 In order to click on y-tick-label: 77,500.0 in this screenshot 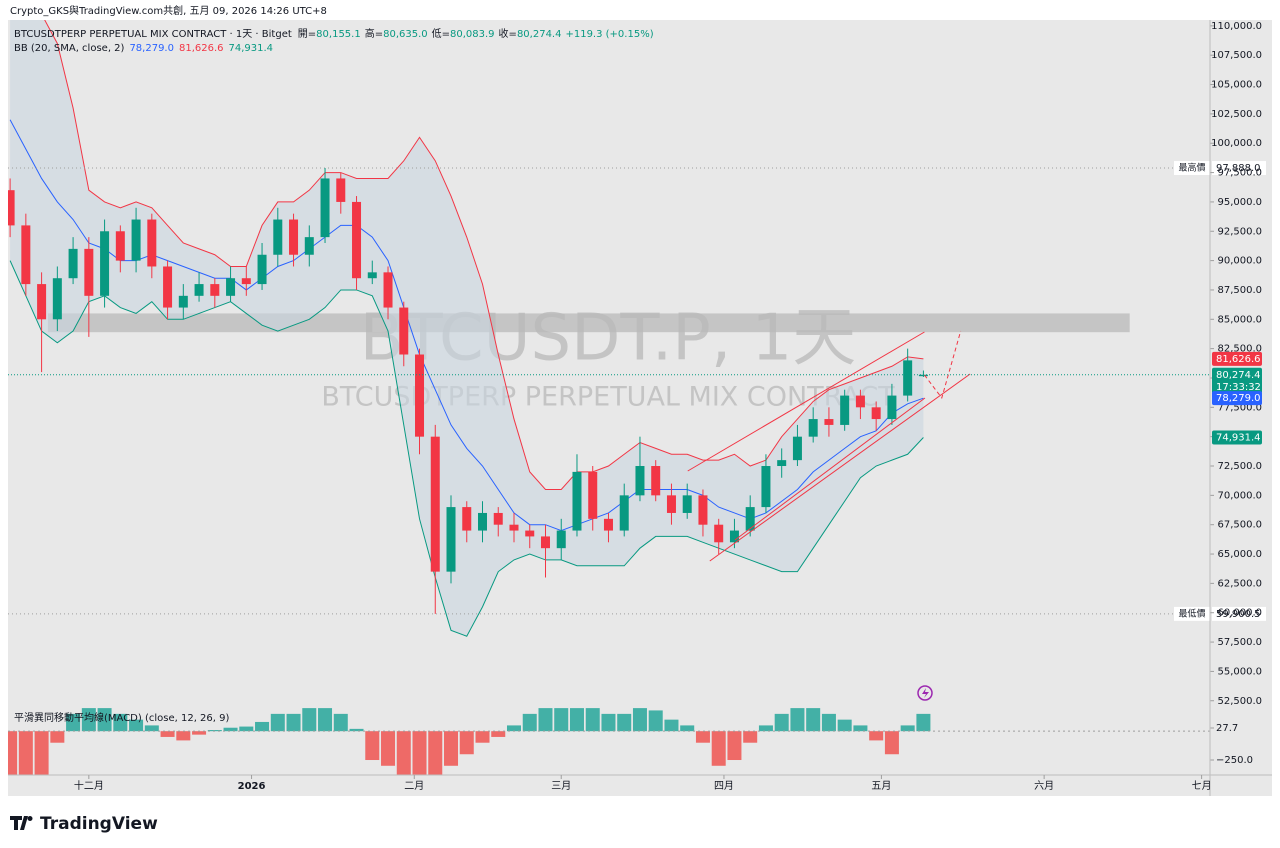, I will do `click(1239, 407)`.